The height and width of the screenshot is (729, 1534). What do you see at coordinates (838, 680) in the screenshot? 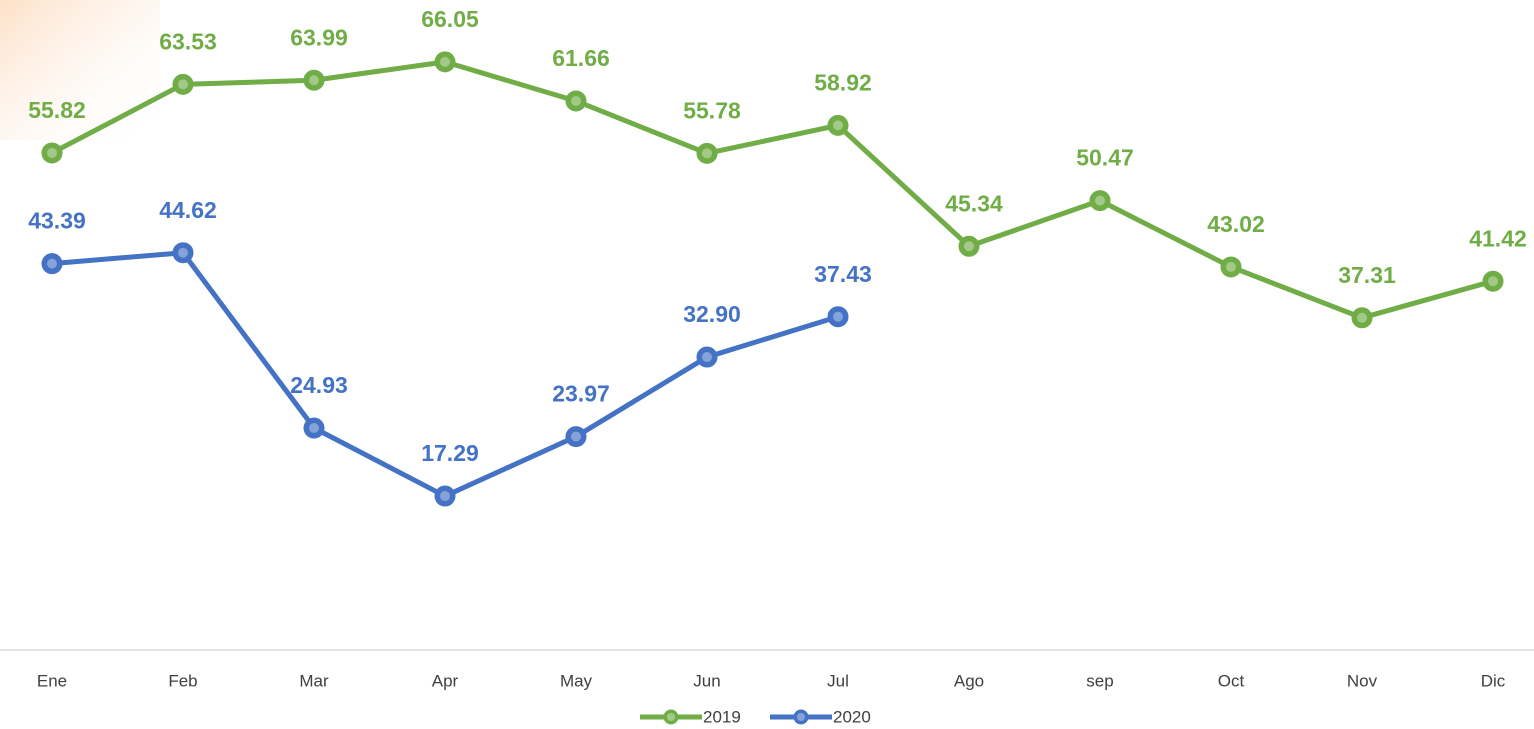
I see `x-tick-label: Jul` at bounding box center [838, 680].